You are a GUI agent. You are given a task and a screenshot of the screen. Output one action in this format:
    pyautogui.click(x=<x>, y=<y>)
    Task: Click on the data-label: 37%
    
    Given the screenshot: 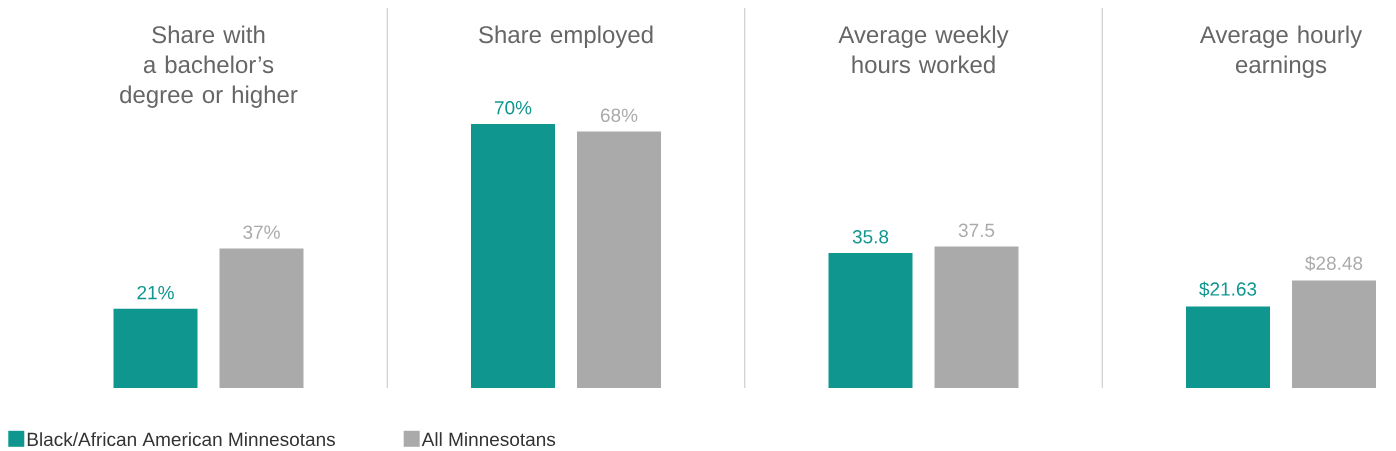 What is the action you would take?
    pyautogui.click(x=261, y=232)
    